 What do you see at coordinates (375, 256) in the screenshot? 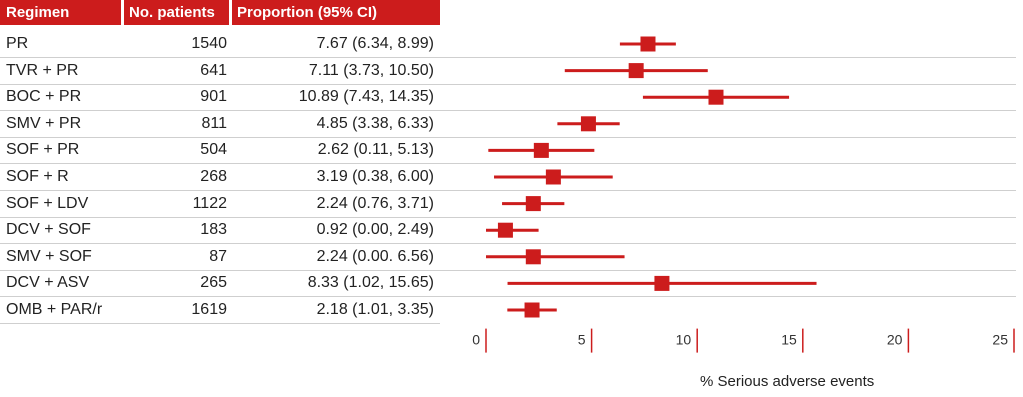
I see `proportion-ci: 2.24 (0.00. 6.56)` at bounding box center [375, 256].